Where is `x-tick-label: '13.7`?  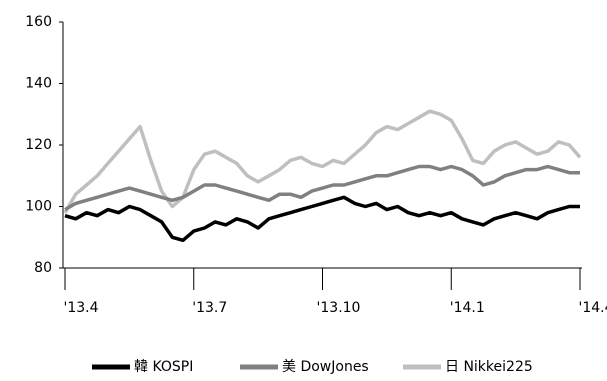 x-tick-label: '13.7 is located at coordinates (209, 308).